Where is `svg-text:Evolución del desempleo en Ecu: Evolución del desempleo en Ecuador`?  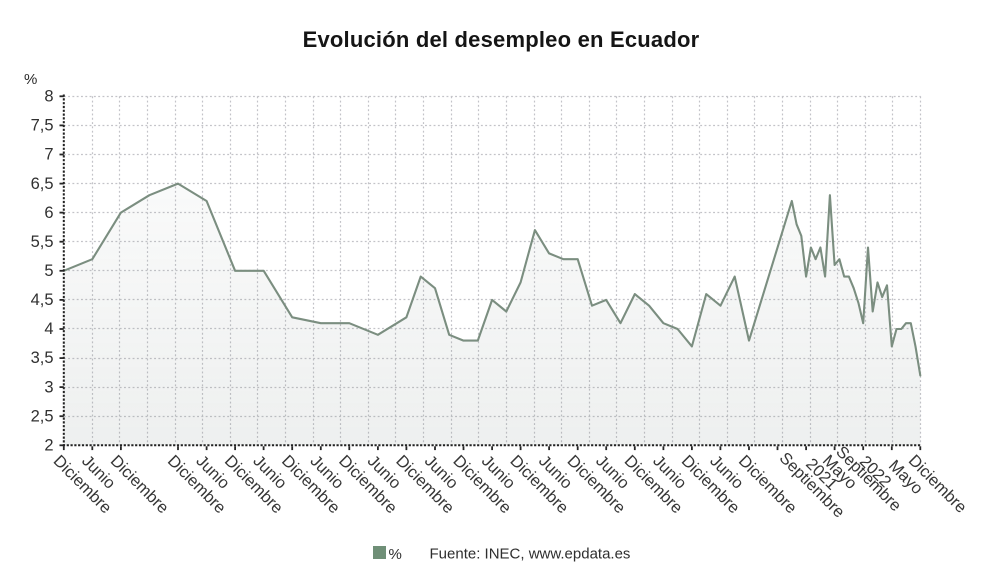
svg-text:Evolución del desempleo en Ecu: Evolución del desempleo en Ecuador is located at coordinates (501, 39).